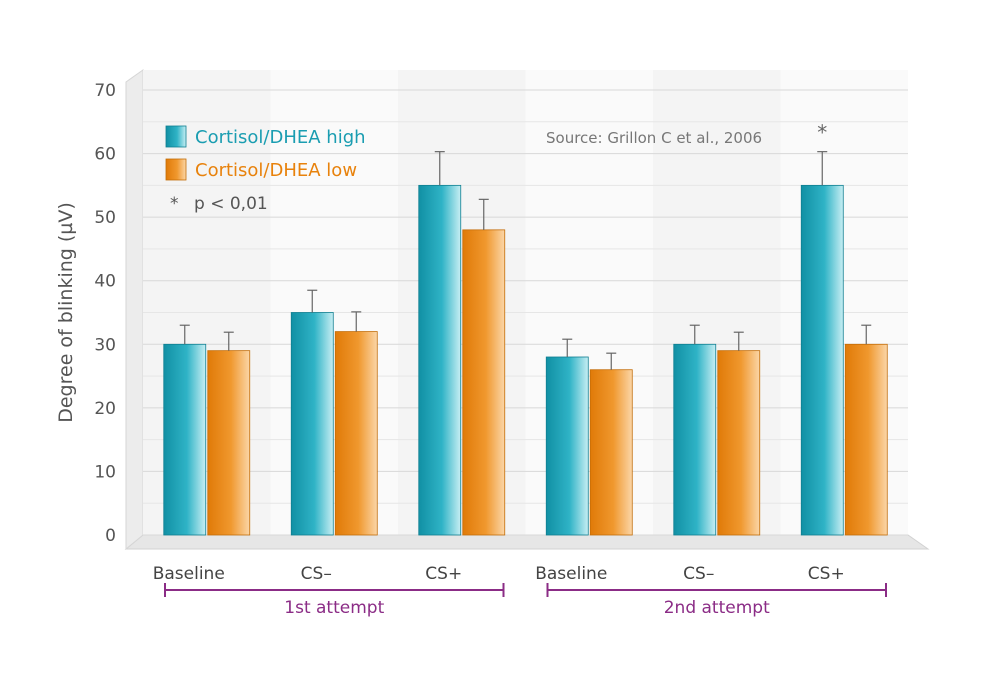 The width and height of the screenshot is (1000, 673). What do you see at coordinates (174, 204) in the screenshot?
I see `legend-significance-marker: *` at bounding box center [174, 204].